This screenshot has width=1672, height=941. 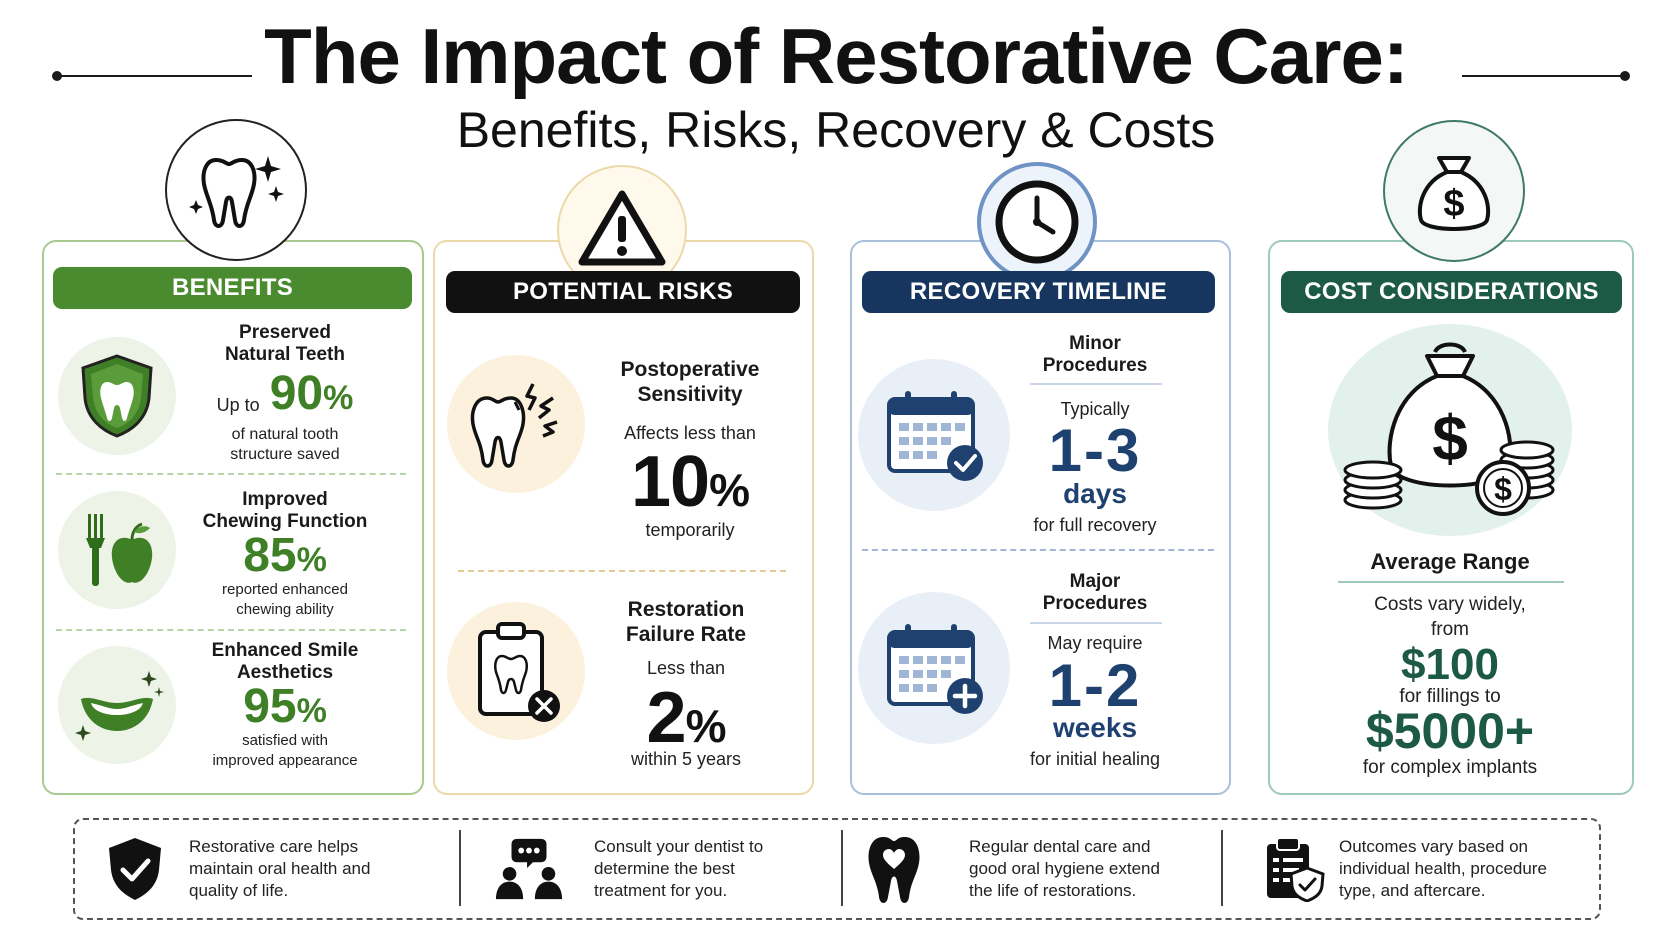 What do you see at coordinates (117, 550) in the screenshot?
I see `fork-apple-icon` at bounding box center [117, 550].